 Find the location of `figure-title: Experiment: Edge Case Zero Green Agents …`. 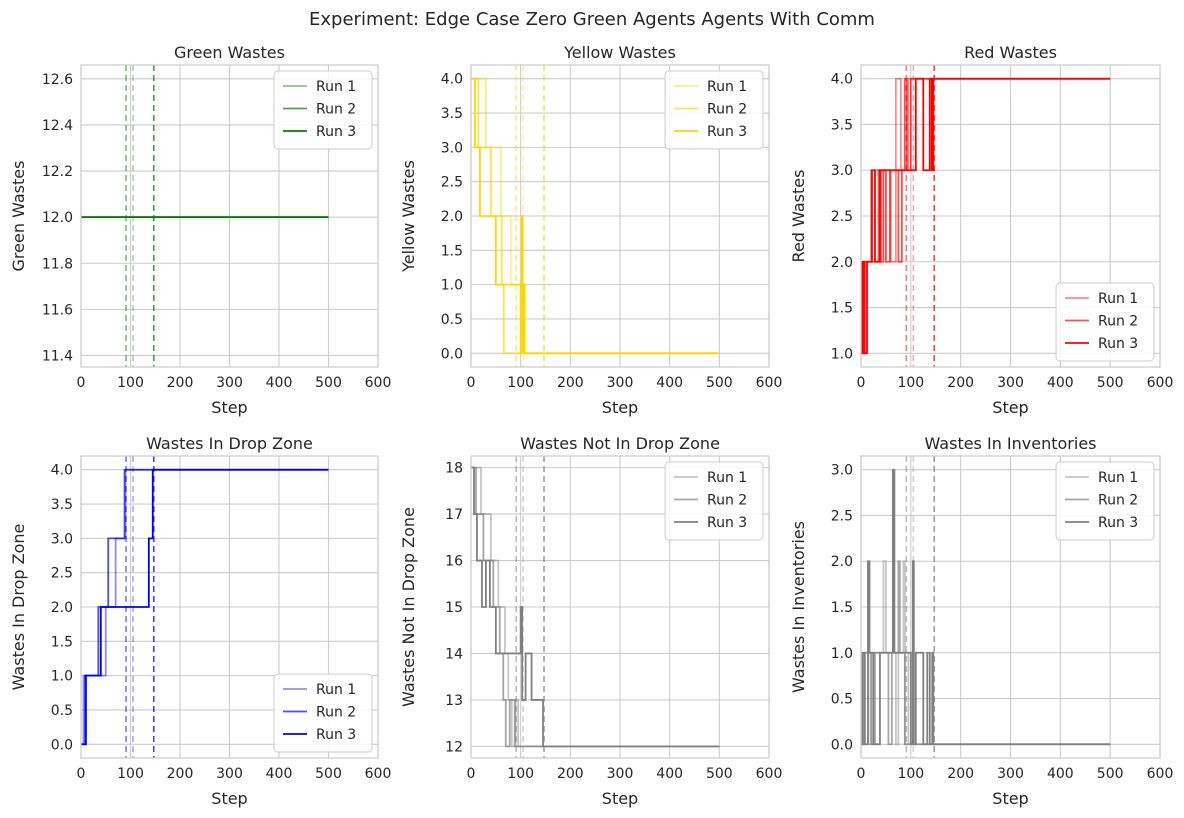

figure-title: Experiment: Edge Case Zero Green Agents … is located at coordinates (592, 19).